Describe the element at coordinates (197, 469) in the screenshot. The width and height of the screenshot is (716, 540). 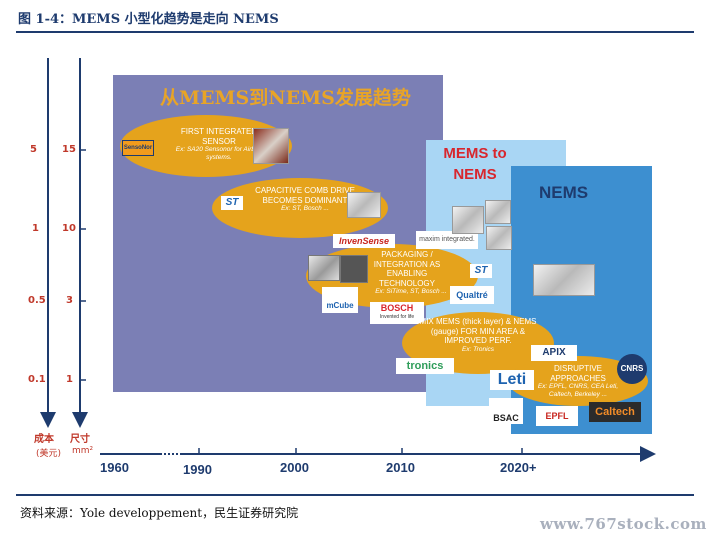
I see `year-1990: 1990` at that location.